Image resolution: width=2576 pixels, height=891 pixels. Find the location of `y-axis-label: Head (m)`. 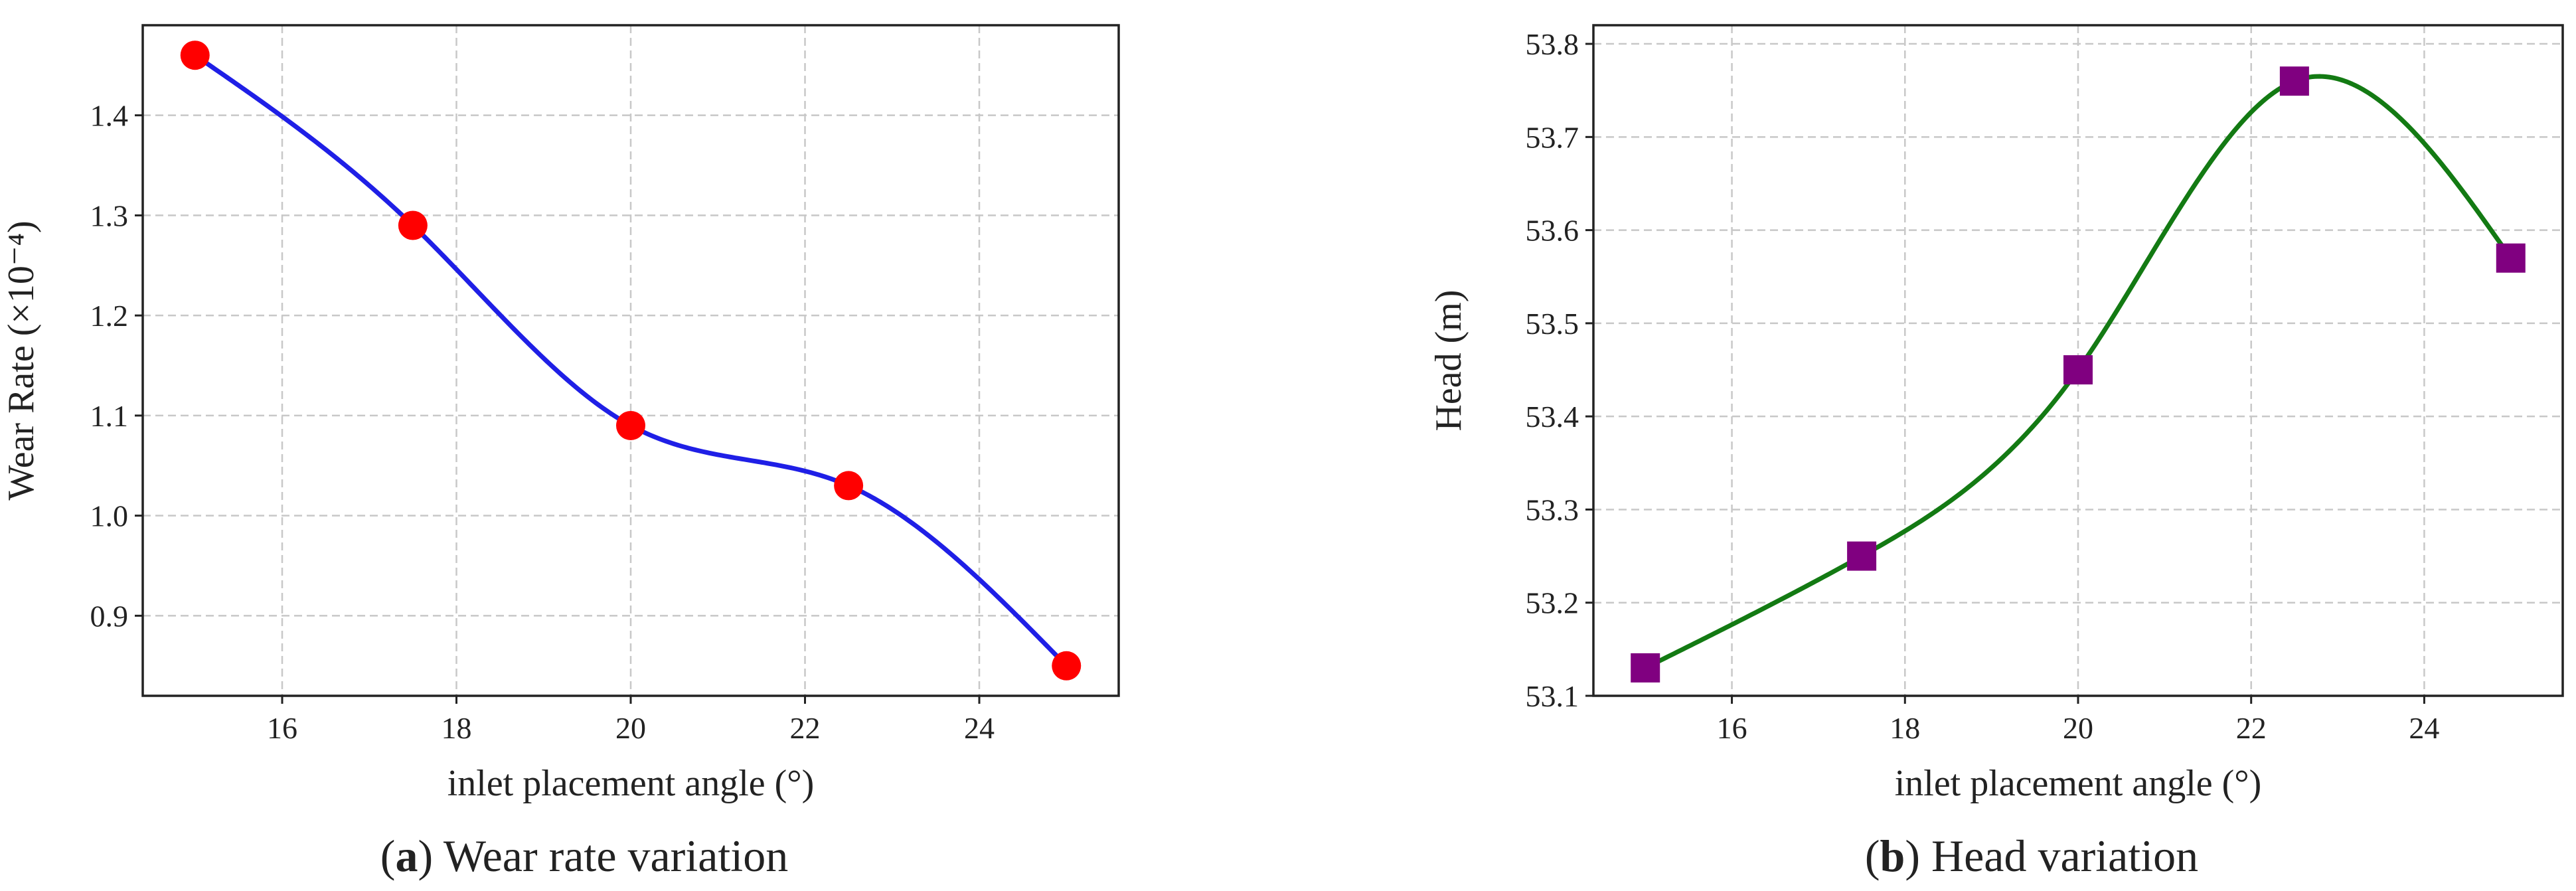

y-axis-label: Head (m) is located at coordinates (1448, 360).